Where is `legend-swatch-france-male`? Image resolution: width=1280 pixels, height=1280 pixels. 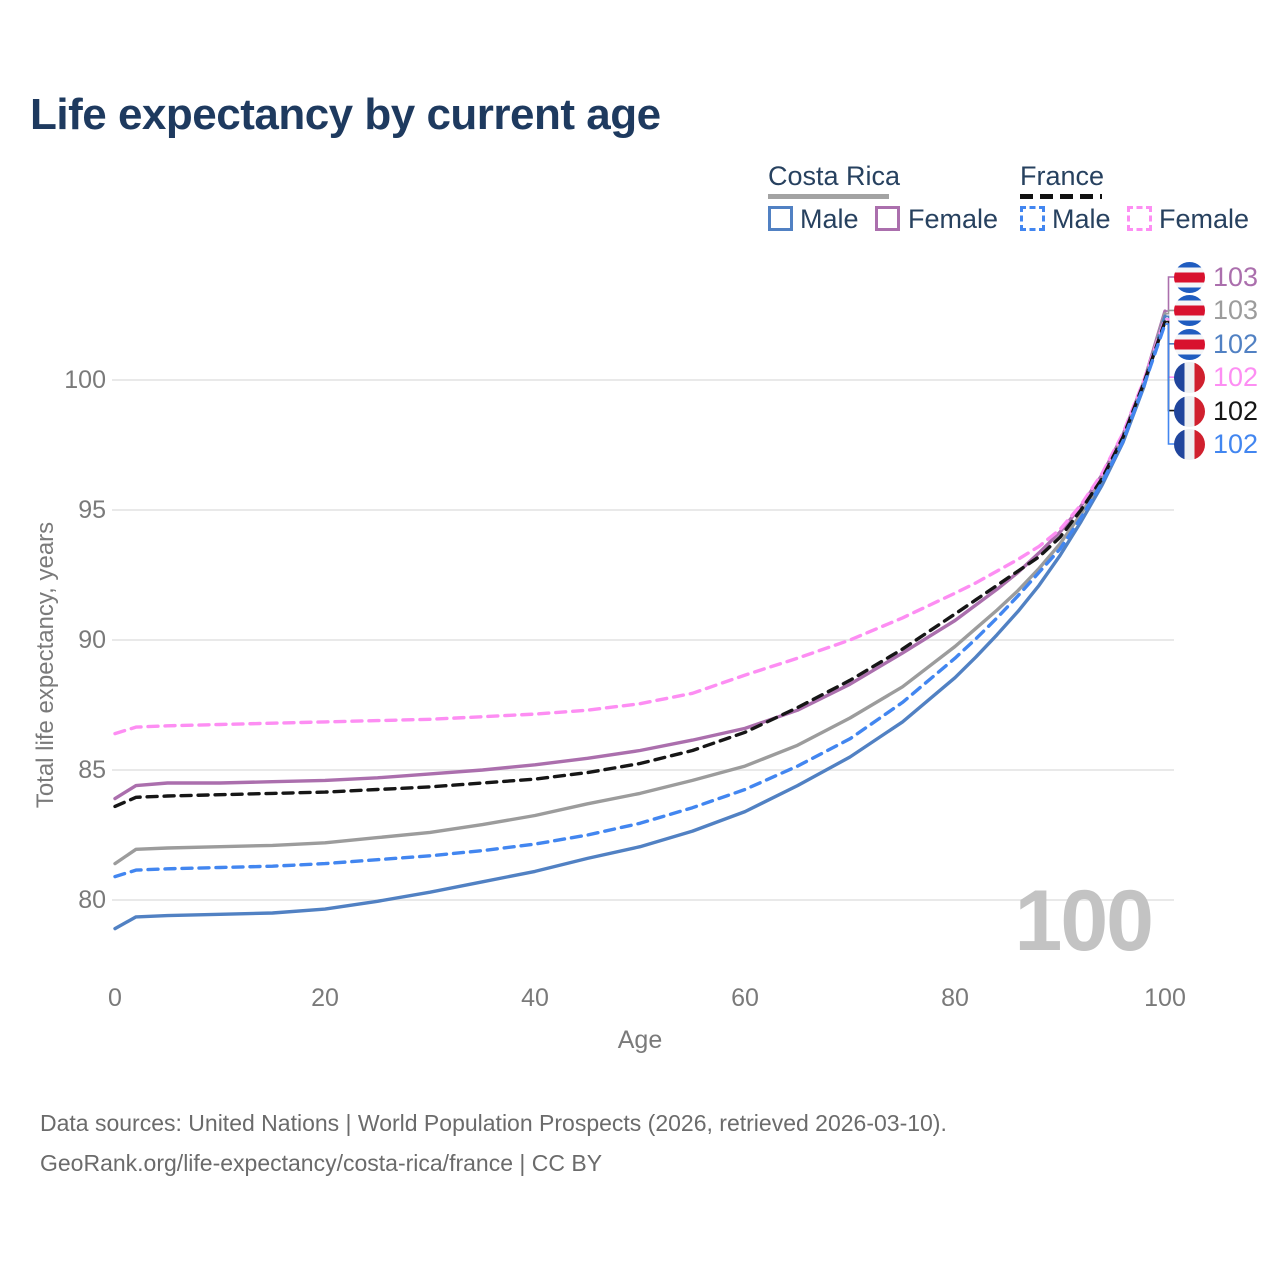
legend-swatch-france-male is located at coordinates (1032, 218).